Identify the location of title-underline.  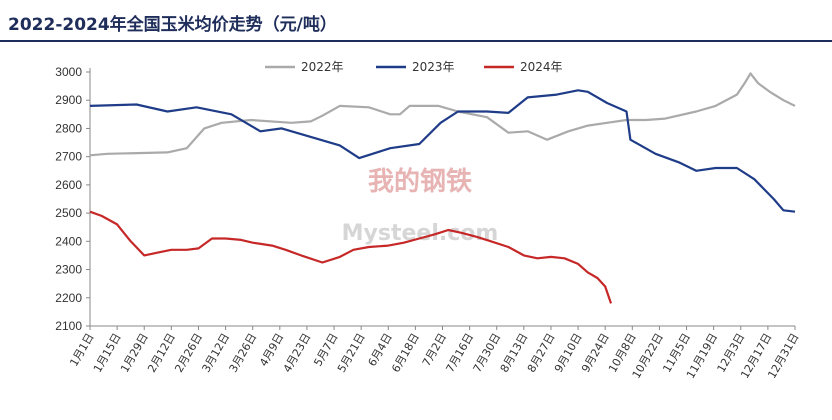
(416, 41).